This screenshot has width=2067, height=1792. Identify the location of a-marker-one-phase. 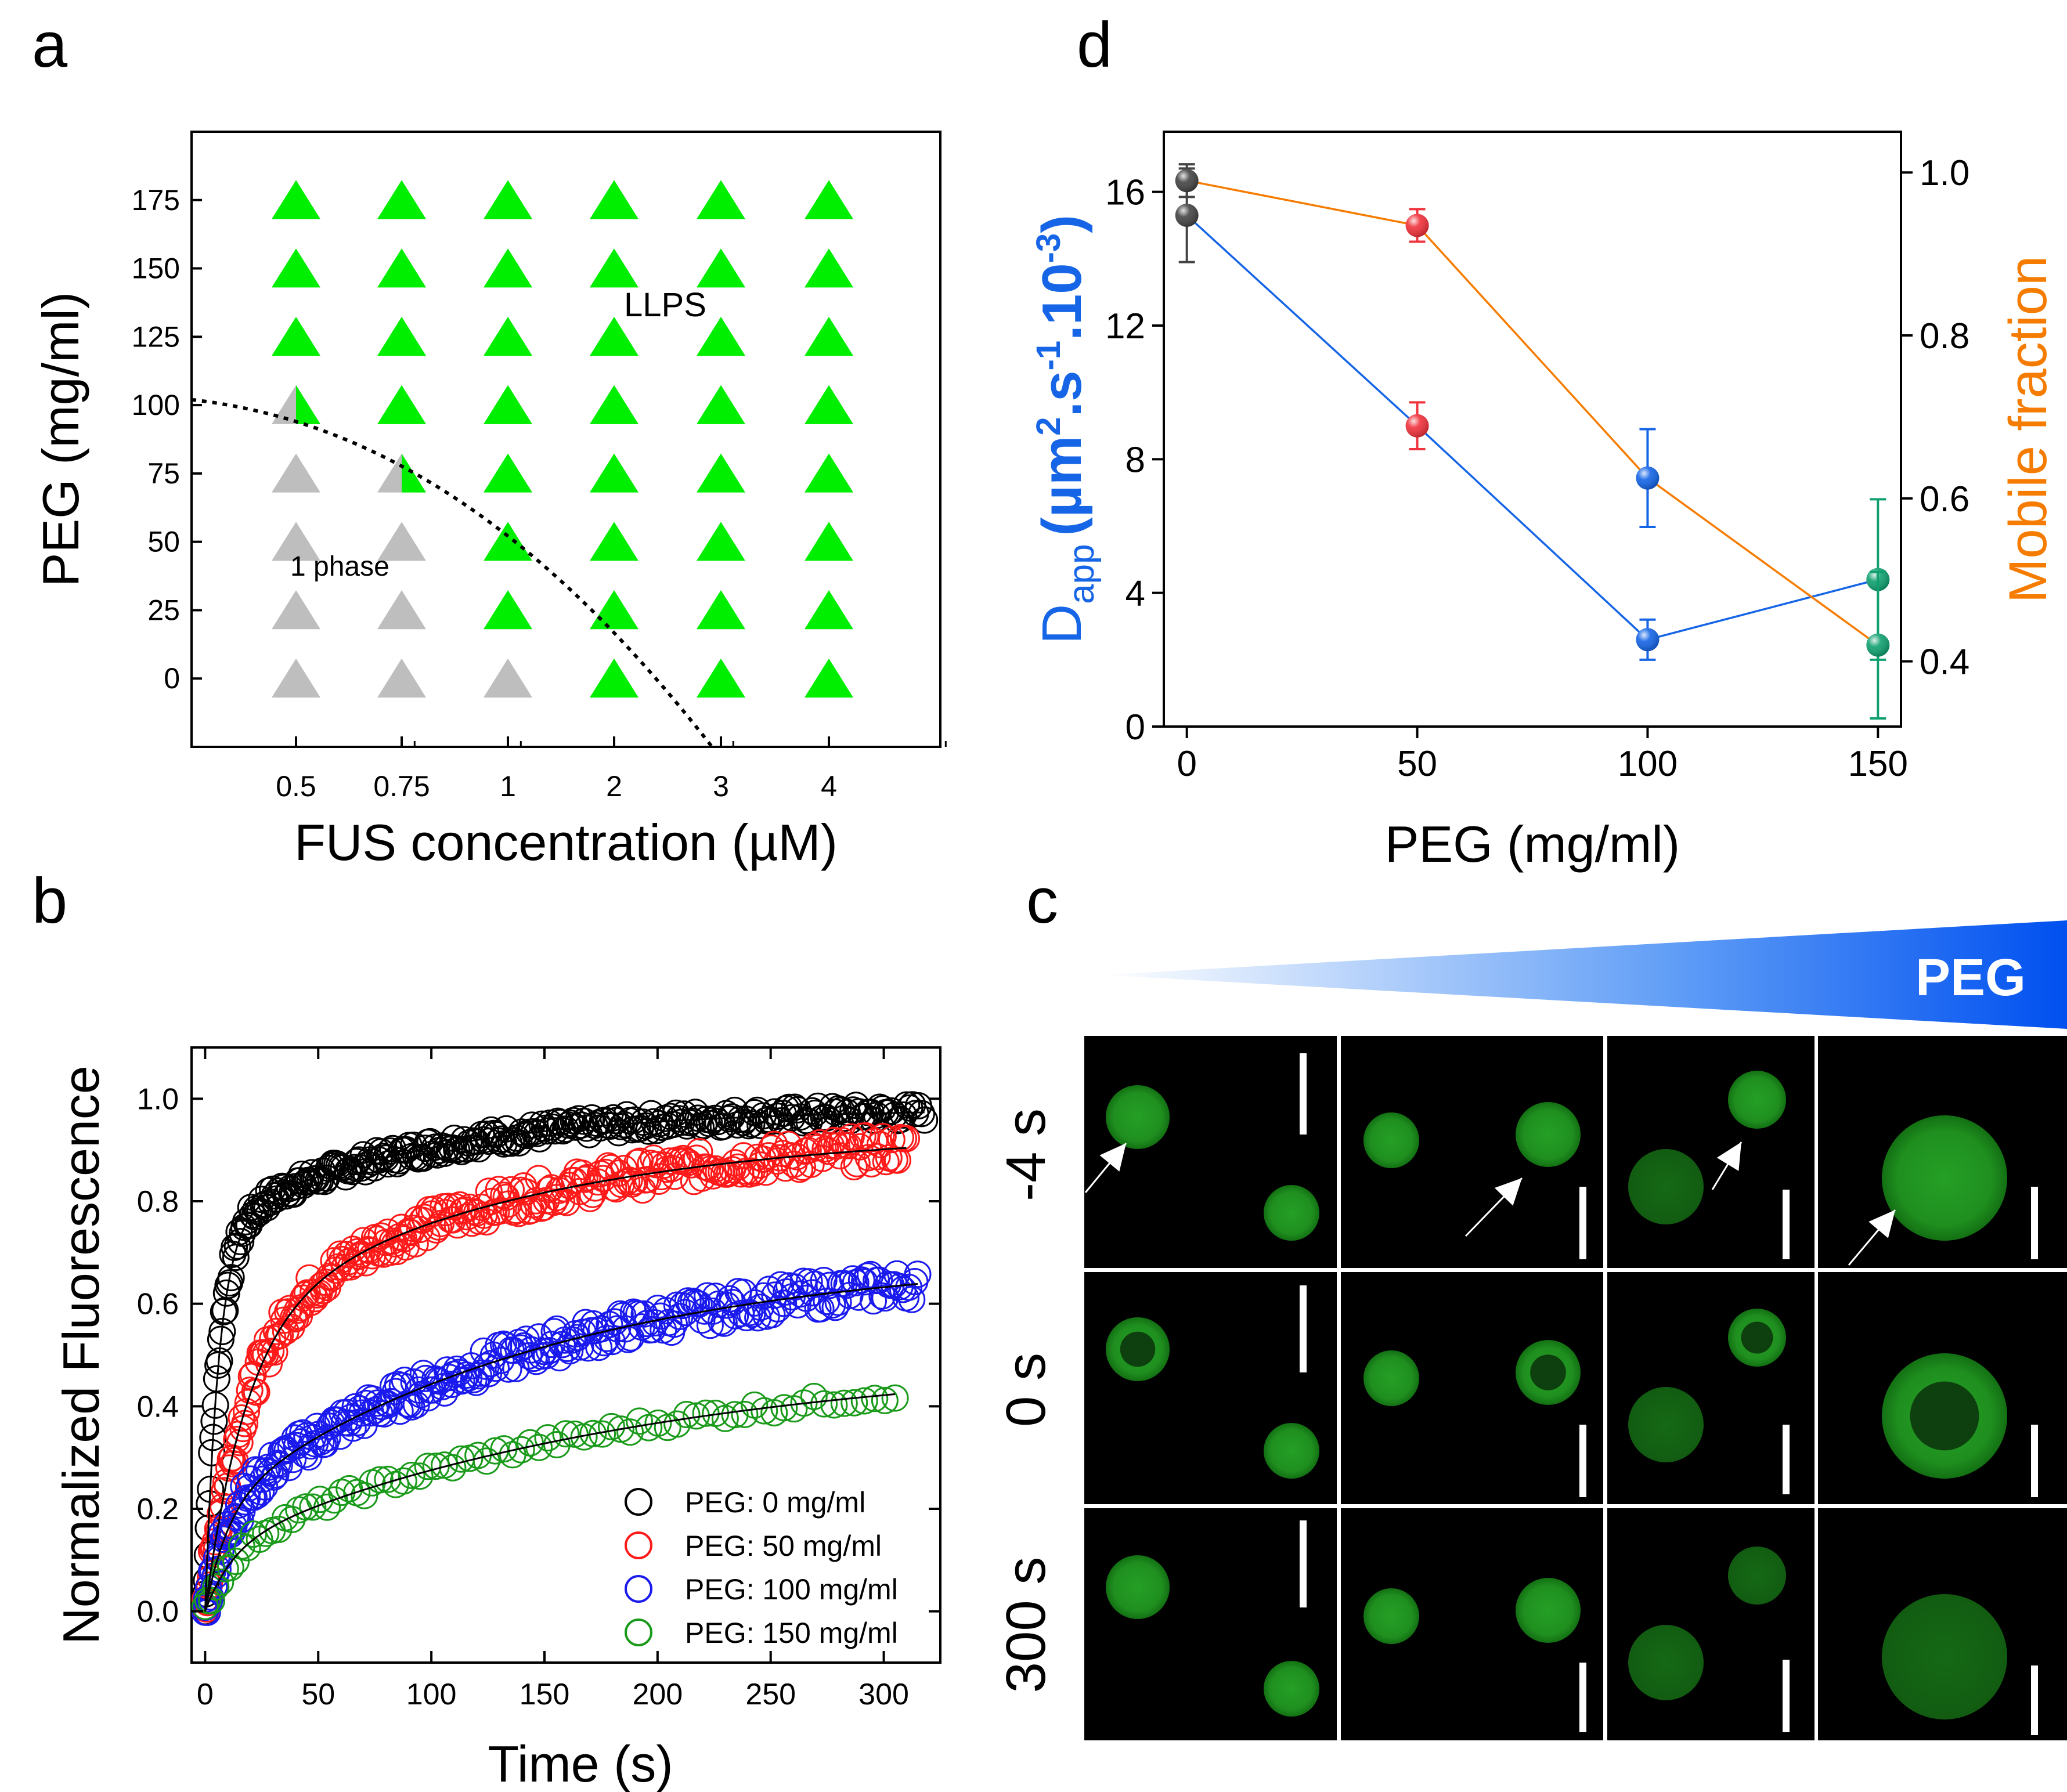
(296, 541).